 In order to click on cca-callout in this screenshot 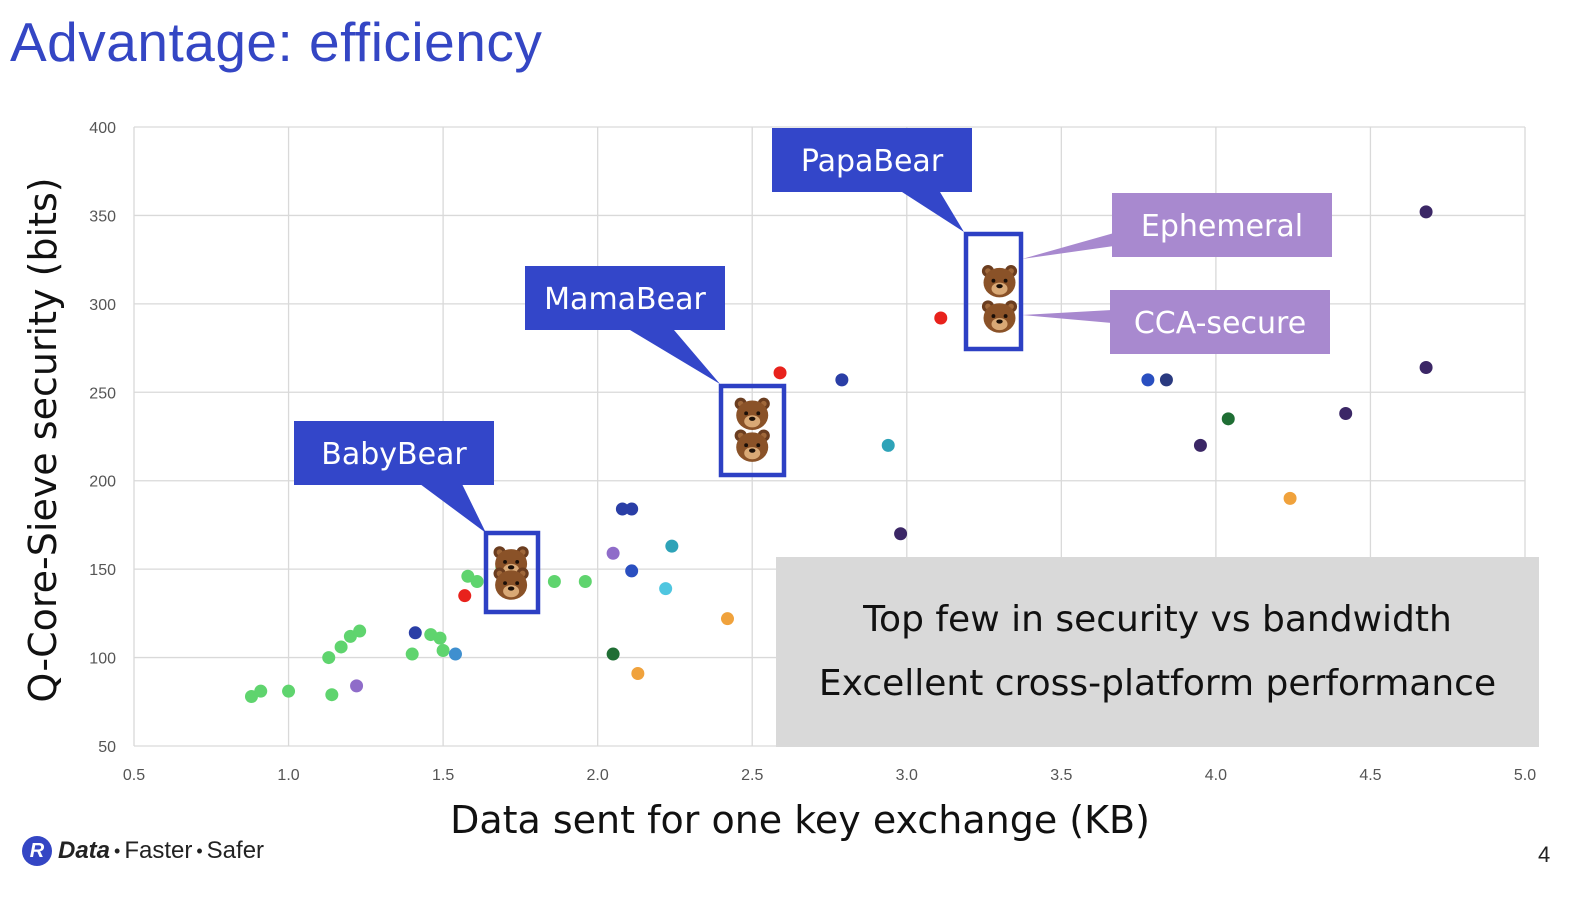, I will do `click(1220, 322)`.